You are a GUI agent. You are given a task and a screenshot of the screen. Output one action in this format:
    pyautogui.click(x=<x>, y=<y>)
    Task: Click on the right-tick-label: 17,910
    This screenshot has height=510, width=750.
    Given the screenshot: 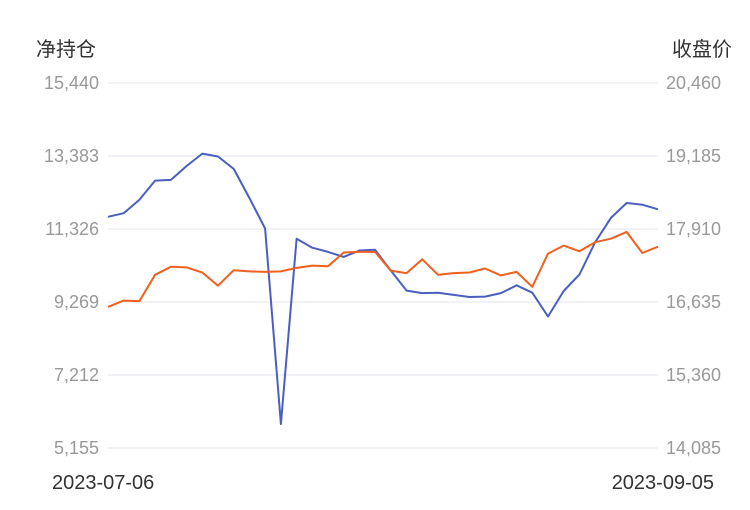 What is the action you would take?
    pyautogui.click(x=693, y=229)
    